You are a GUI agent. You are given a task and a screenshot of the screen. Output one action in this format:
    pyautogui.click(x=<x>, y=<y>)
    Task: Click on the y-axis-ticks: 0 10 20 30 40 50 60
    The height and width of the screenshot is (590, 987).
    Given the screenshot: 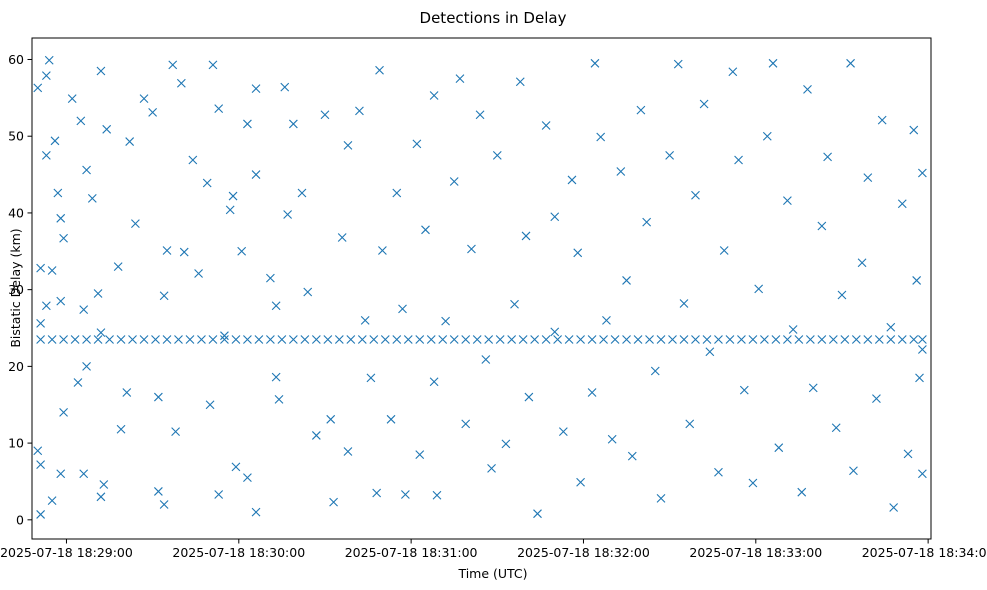 What is the action you would take?
    pyautogui.click(x=20, y=289)
    